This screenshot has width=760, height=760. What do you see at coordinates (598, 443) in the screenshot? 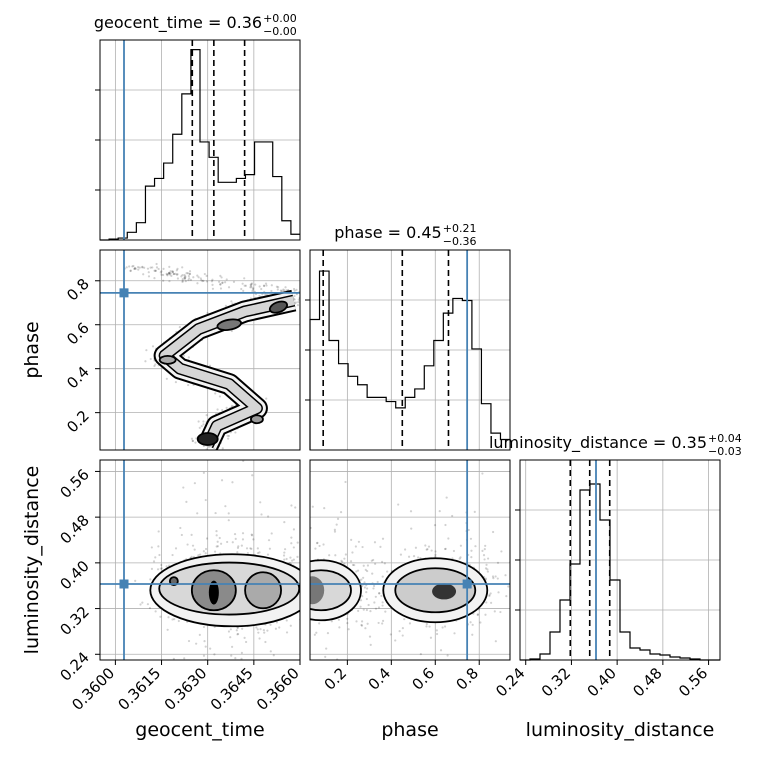
I see `title-luminosity_distance: luminosity_distance = 0.35` at bounding box center [598, 443].